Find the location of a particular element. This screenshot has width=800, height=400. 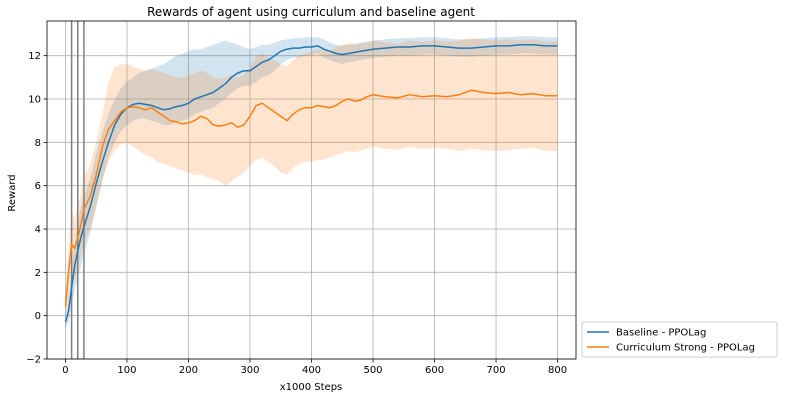

legend-box is located at coordinates (679, 339).